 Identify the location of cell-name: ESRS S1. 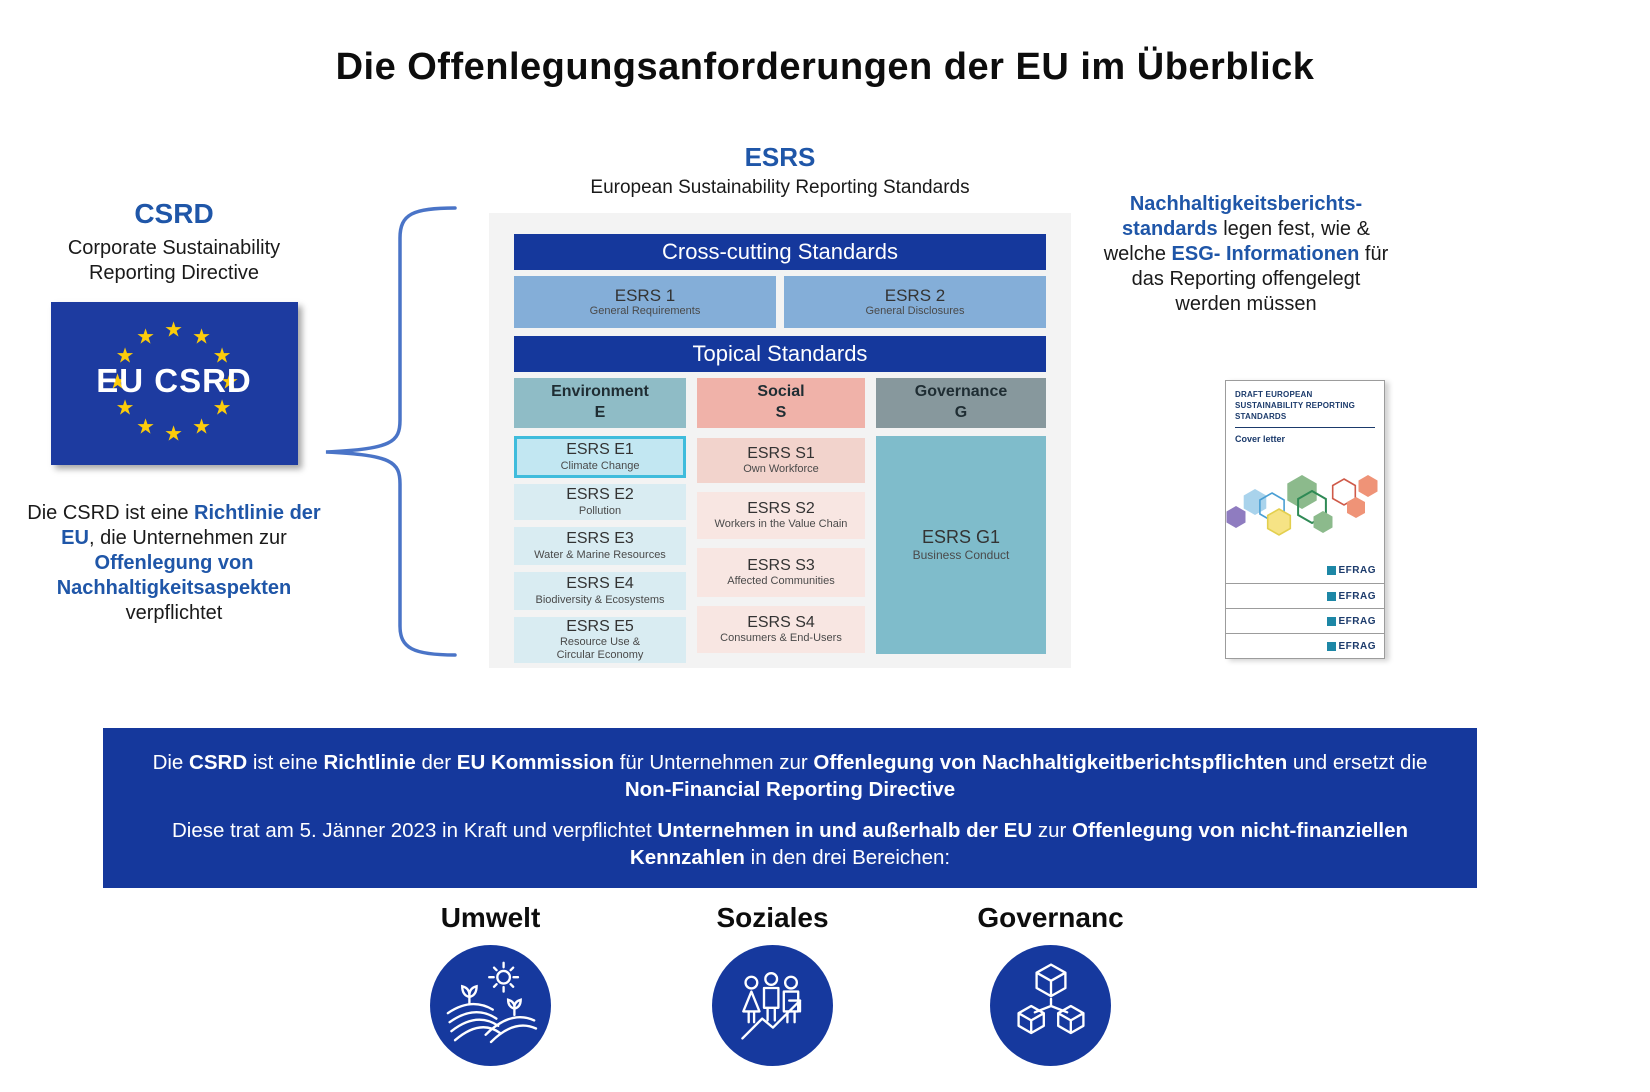
(781, 453).